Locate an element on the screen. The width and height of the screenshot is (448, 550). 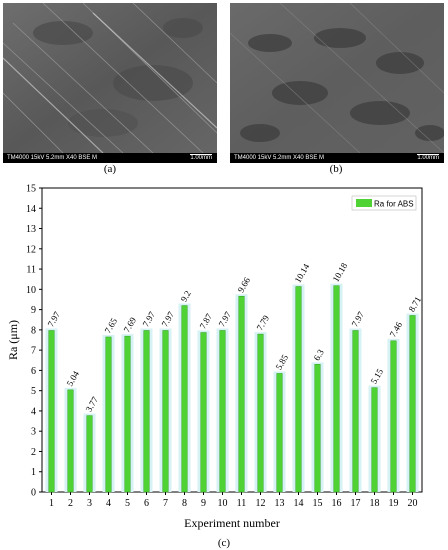
data-label: 10.14 is located at coordinates (302, 273).